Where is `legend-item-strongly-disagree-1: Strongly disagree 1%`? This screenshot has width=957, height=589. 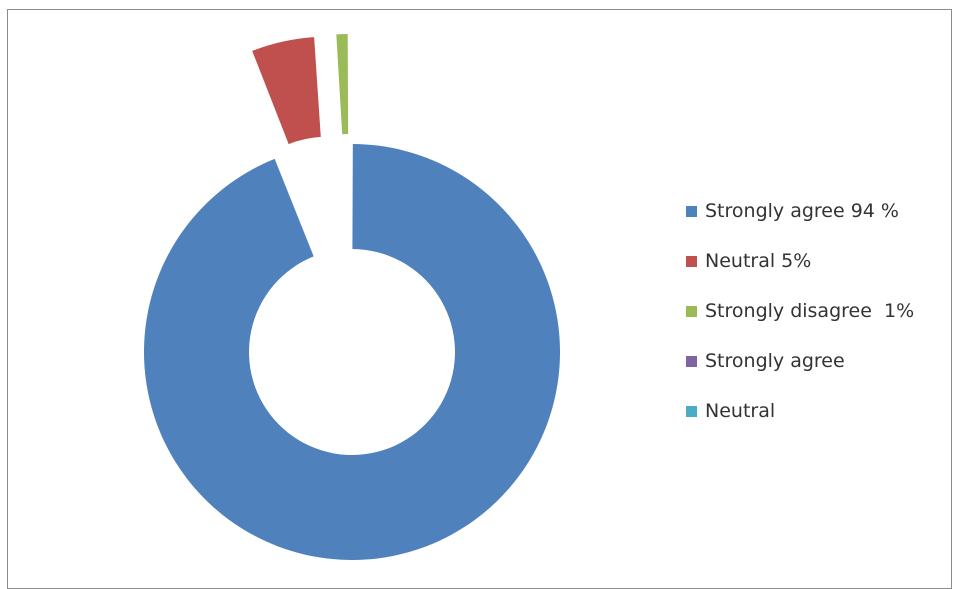
legend-item-strongly-disagree-1: Strongly disagree 1% is located at coordinates (818, 311).